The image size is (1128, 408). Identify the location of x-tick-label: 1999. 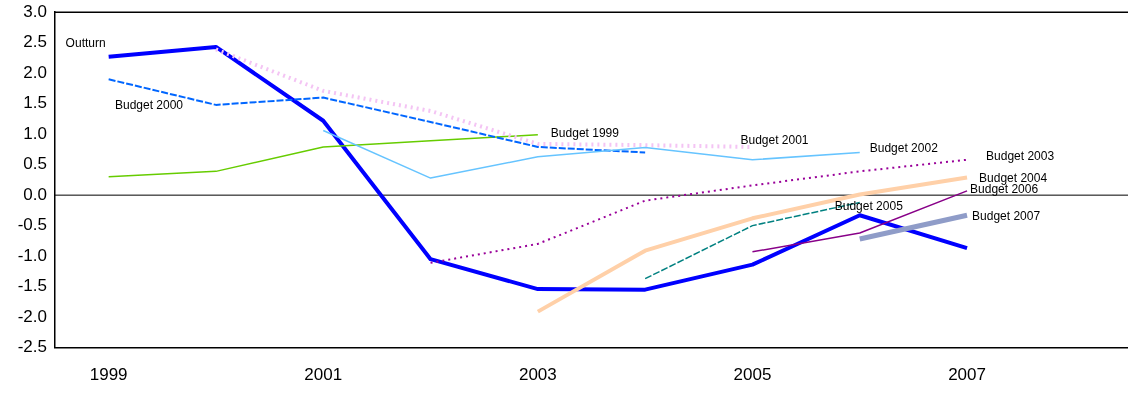
(108, 375).